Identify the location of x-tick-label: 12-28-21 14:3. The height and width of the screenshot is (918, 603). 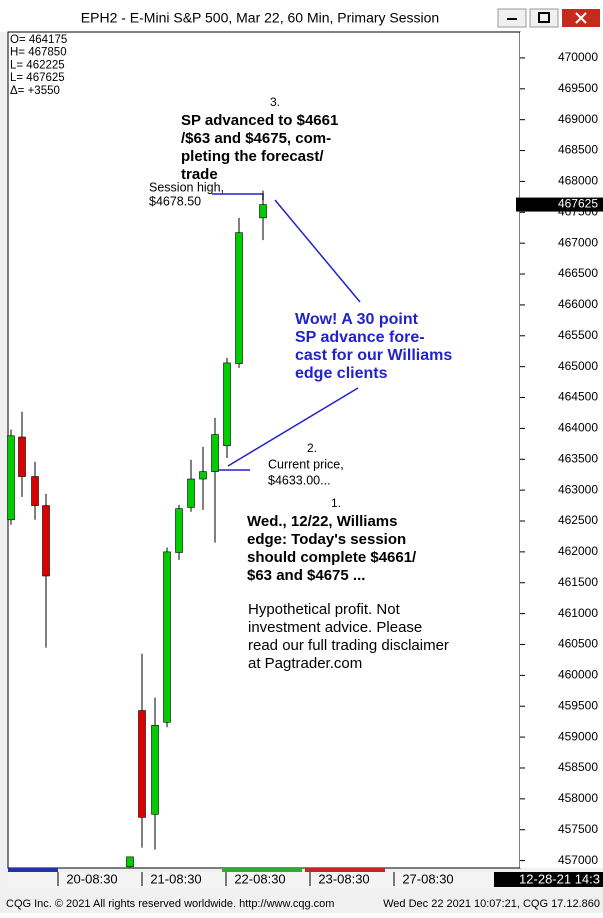
(559, 878).